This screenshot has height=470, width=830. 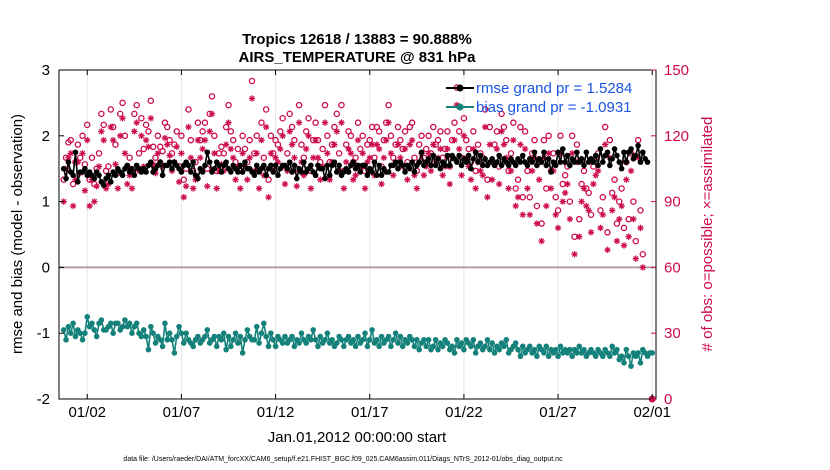 I want to click on y-tick-label: 1, so click(x=46, y=202).